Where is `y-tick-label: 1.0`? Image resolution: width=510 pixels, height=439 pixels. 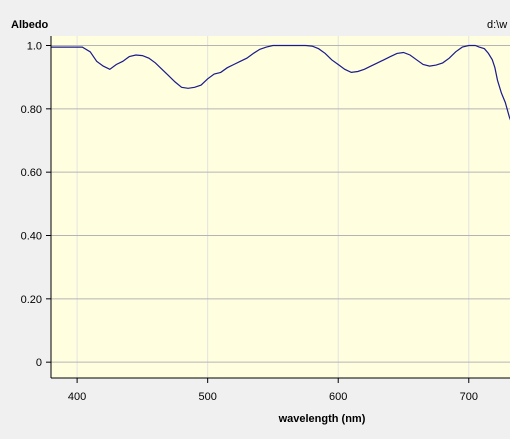
y-tick-label: 1.0 is located at coordinates (34, 47).